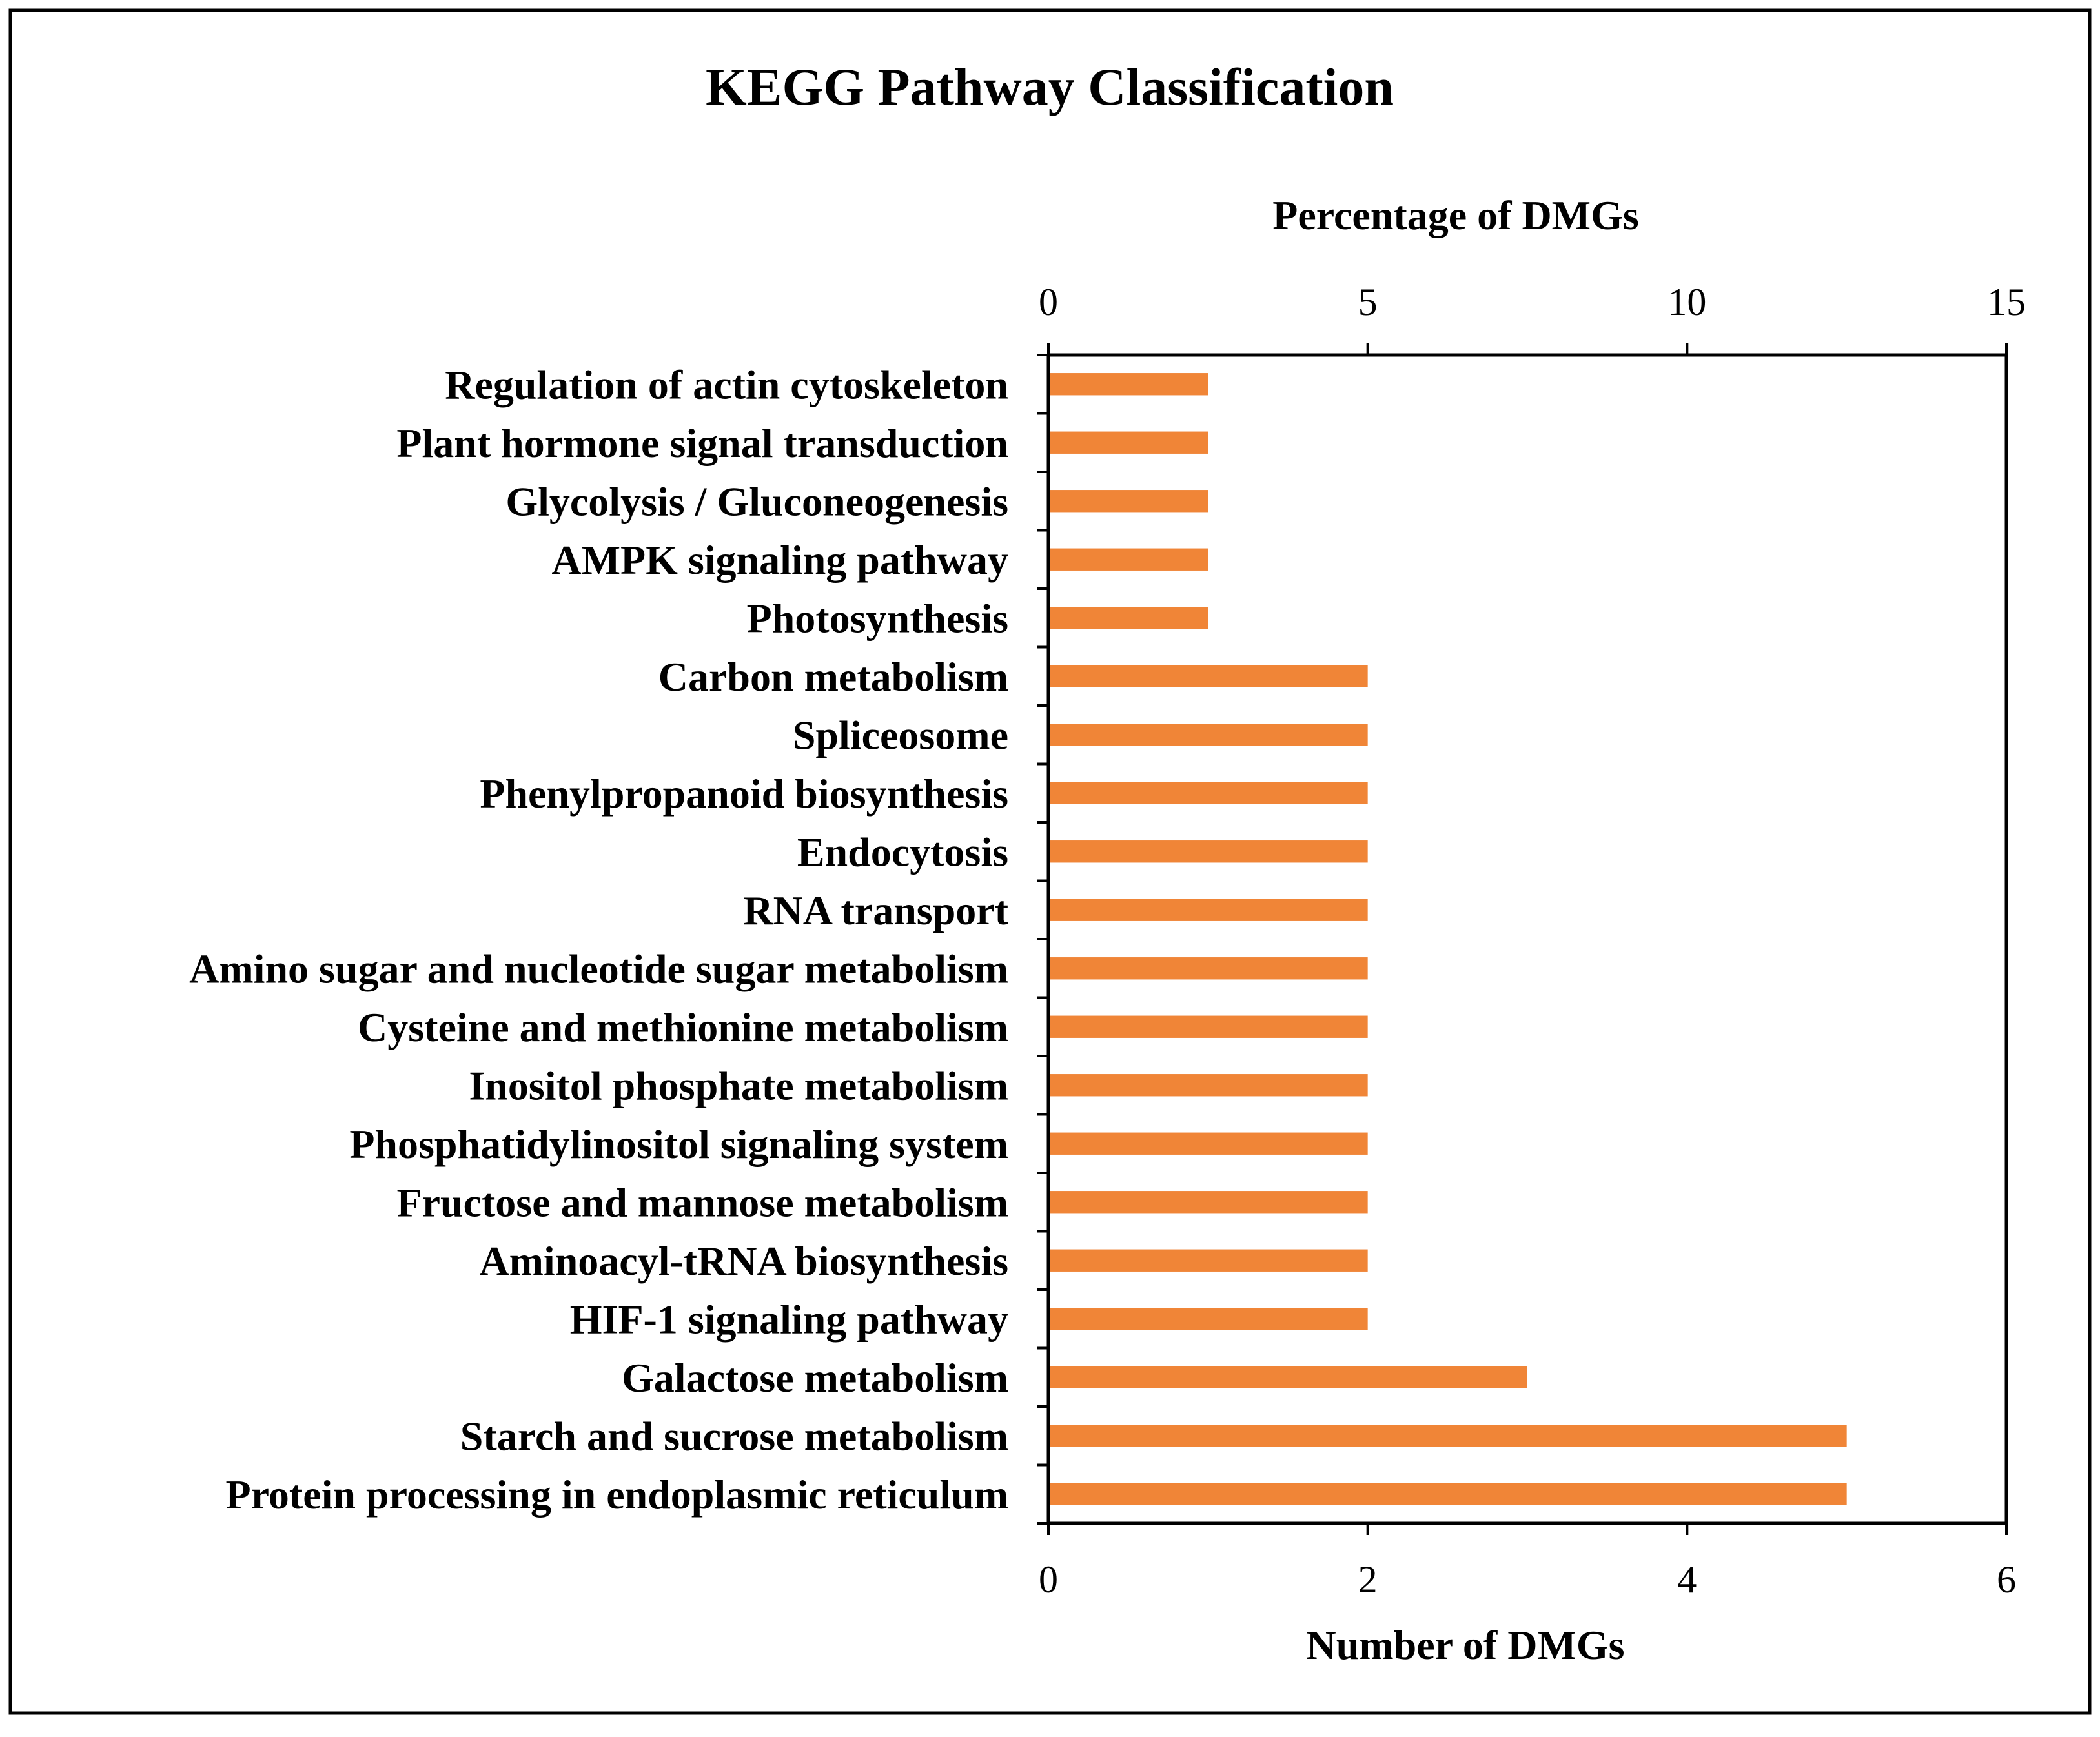 The width and height of the screenshot is (2100, 1737). I want to click on category-label: Galactose metabolism, so click(815, 1378).